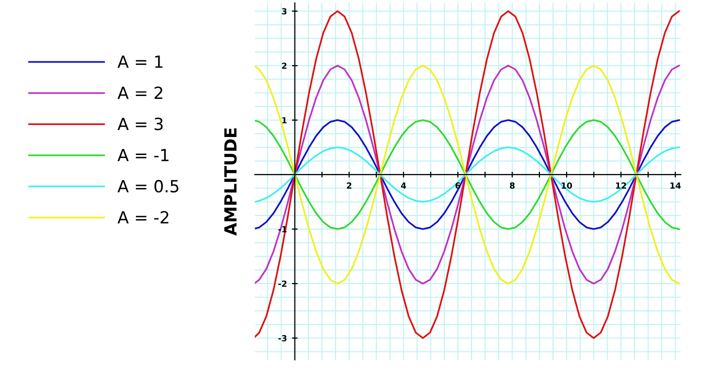 This screenshot has width=704, height=371. Describe the element at coordinates (148, 186) in the screenshot. I see `legend-label: A = 0.5` at that location.